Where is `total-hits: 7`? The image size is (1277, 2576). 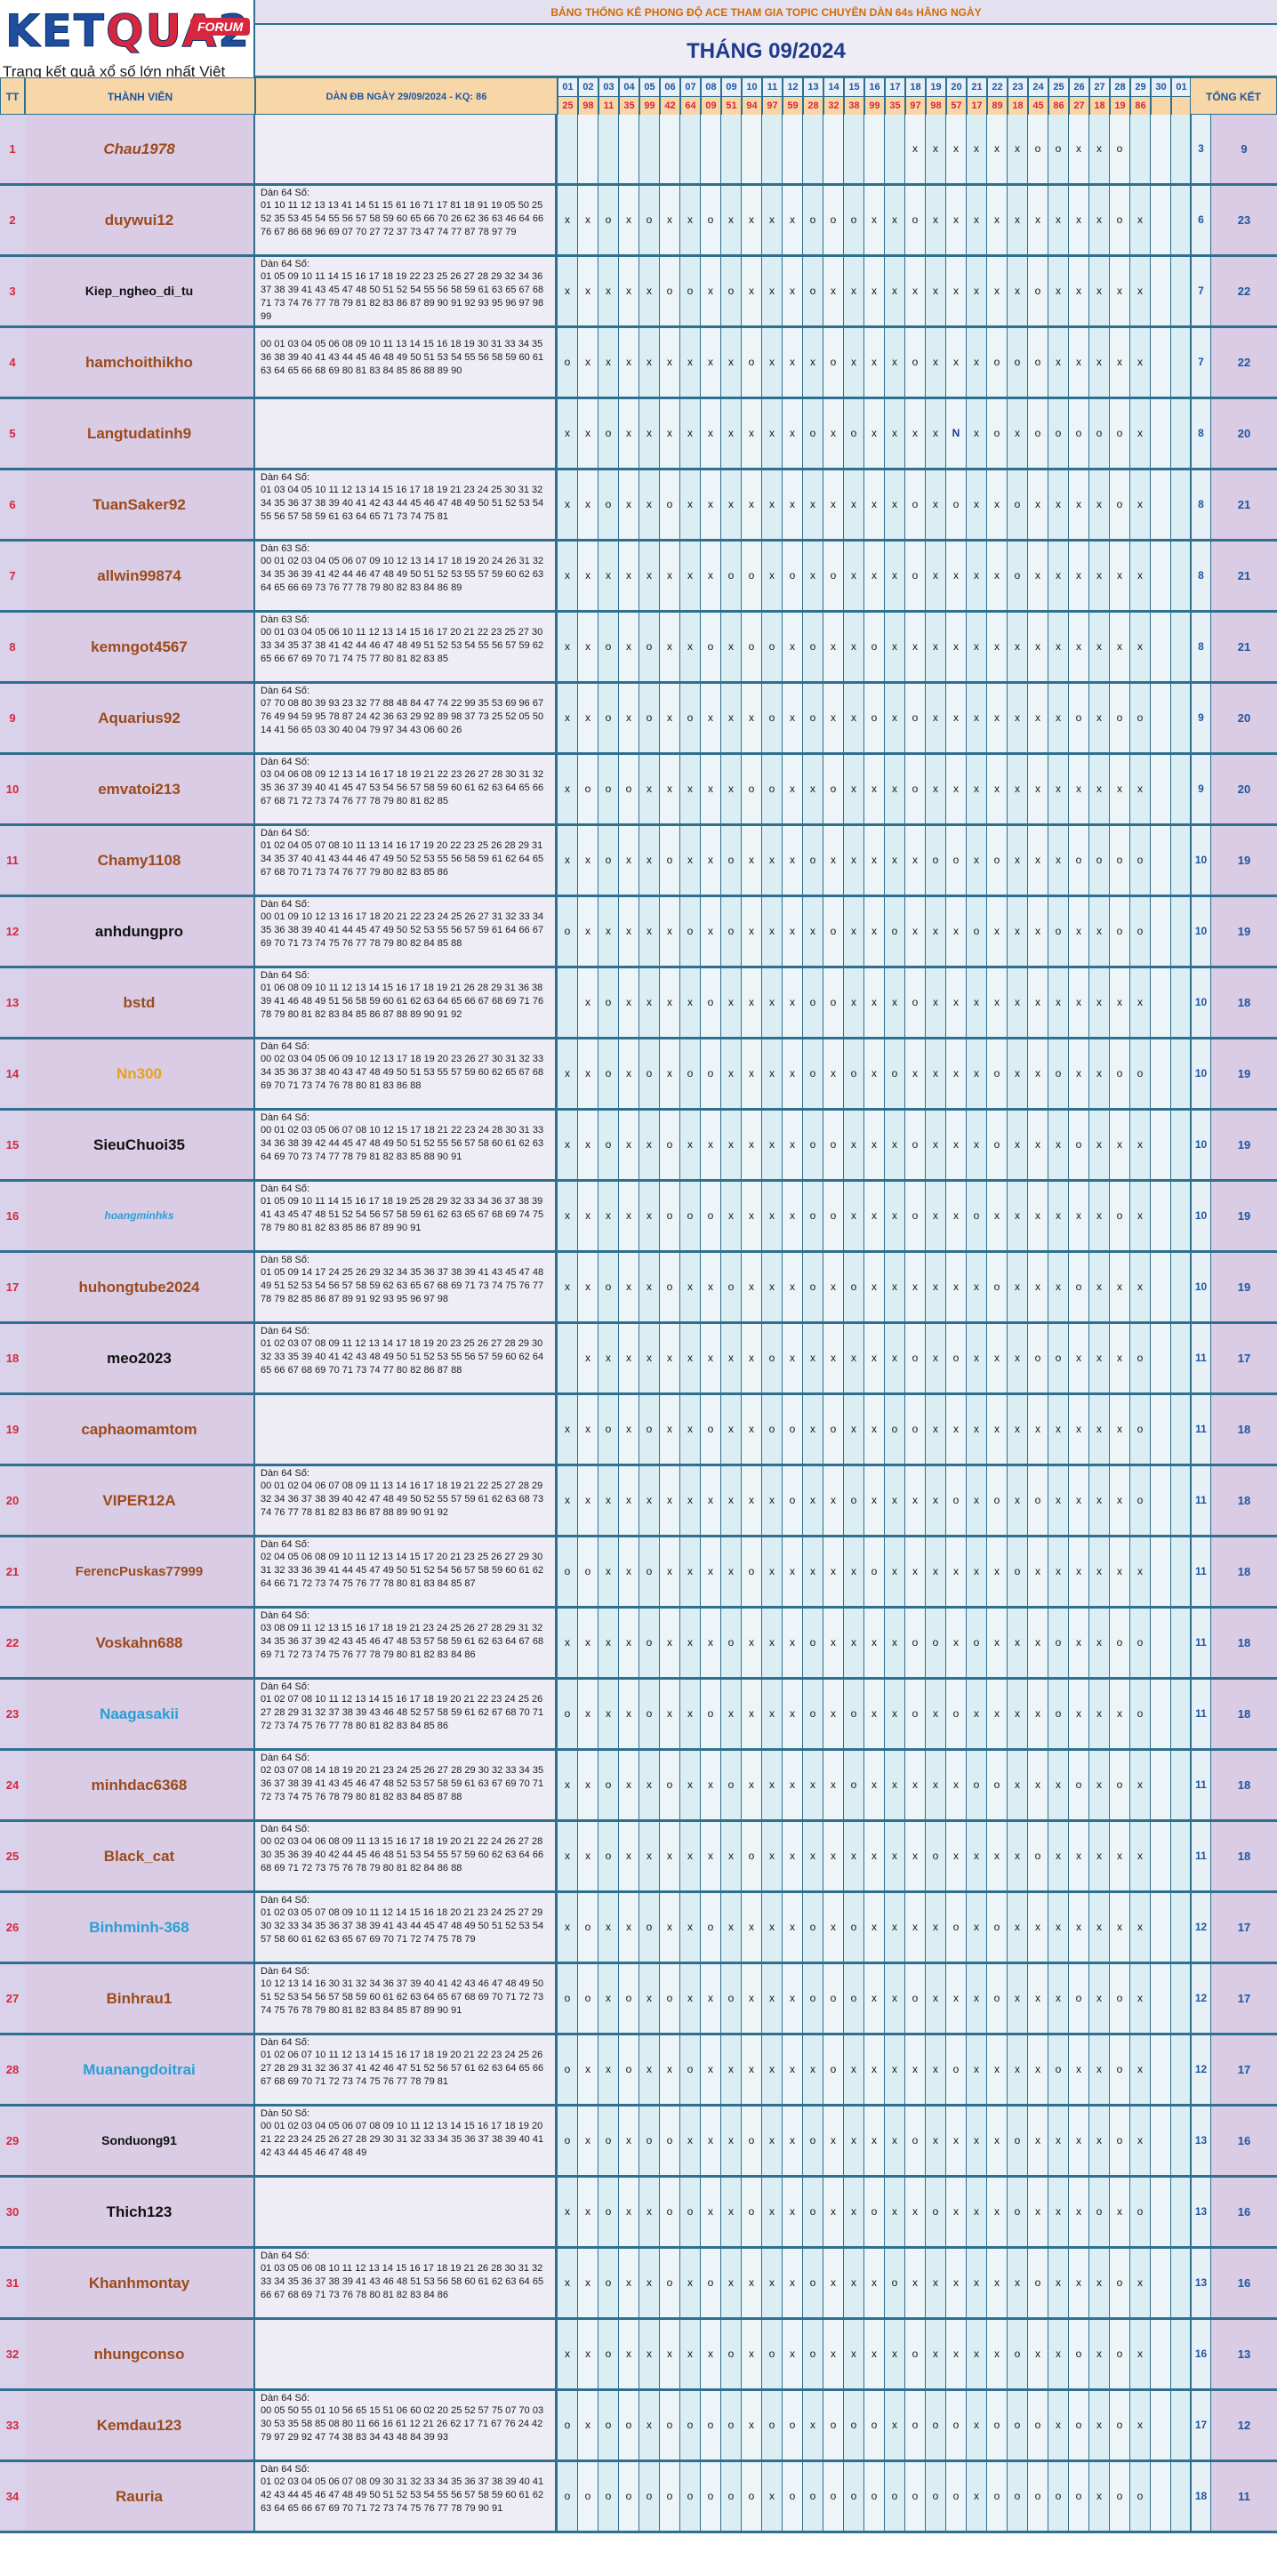
total-hits: 7 is located at coordinates (1200, 362).